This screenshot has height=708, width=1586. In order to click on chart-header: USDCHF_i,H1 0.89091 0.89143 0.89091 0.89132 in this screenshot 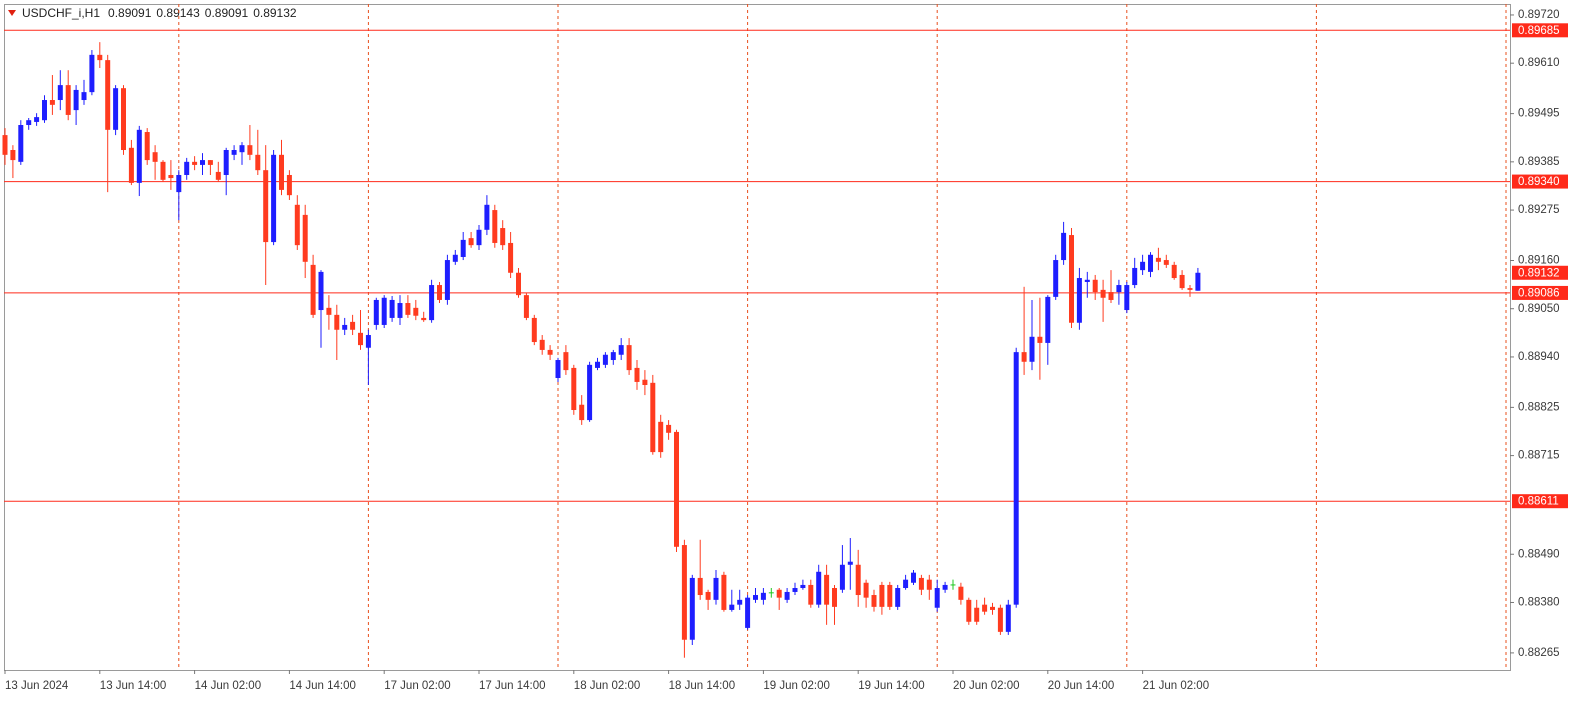, I will do `click(159, 13)`.